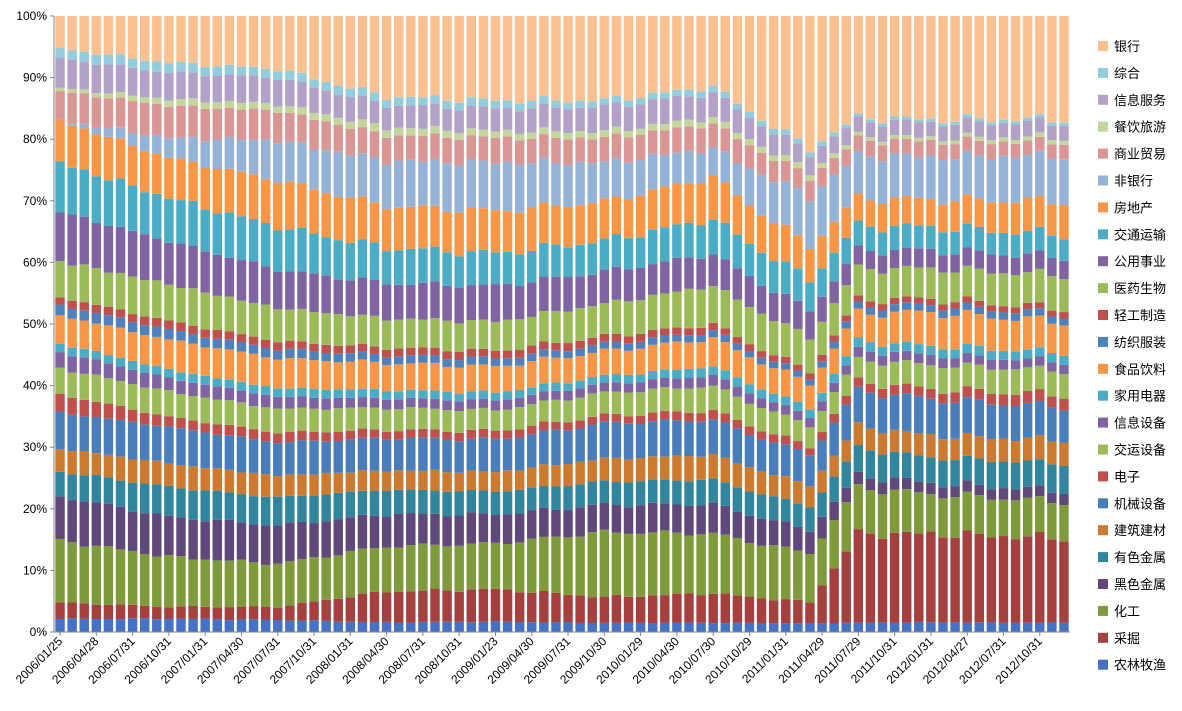 The width and height of the screenshot is (1182, 711). What do you see at coordinates (1140, 235) in the screenshot?
I see `legend-label-series-16: 交通运输` at bounding box center [1140, 235].